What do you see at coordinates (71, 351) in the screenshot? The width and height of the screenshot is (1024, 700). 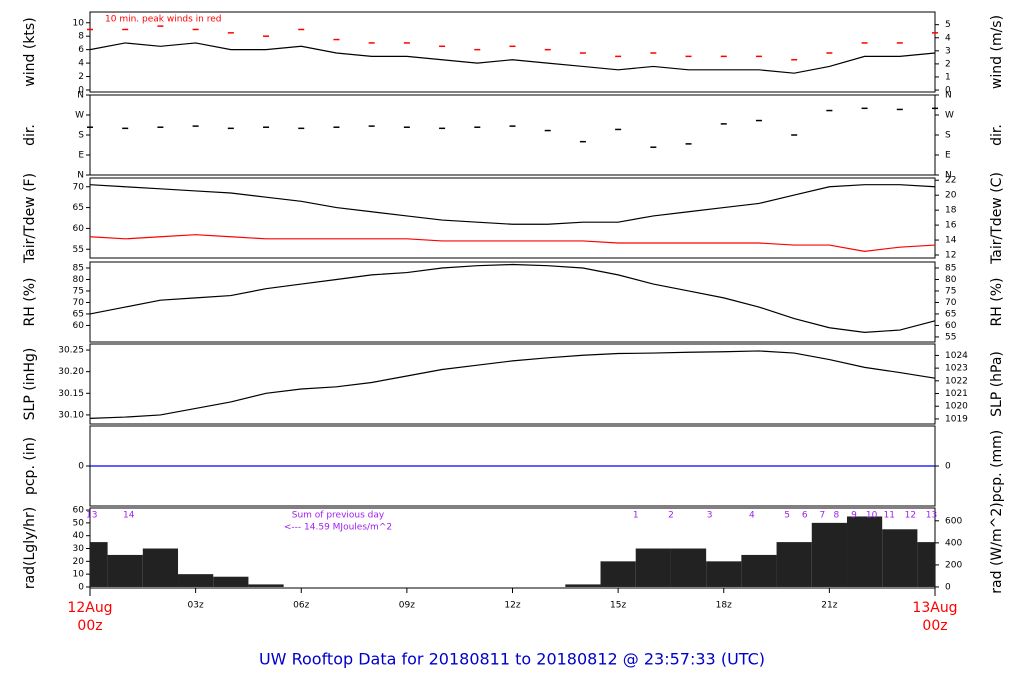 I see `y-tick-label: 30.25` at bounding box center [71, 351].